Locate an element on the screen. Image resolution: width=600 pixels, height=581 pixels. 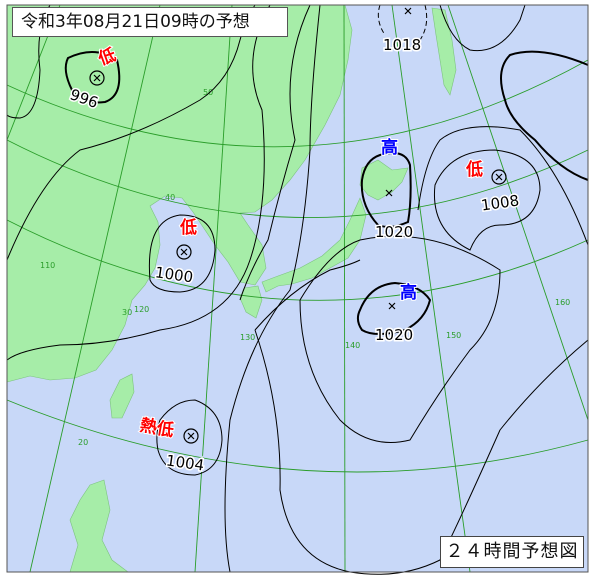
hokkaido is located at coordinates (384, 180).